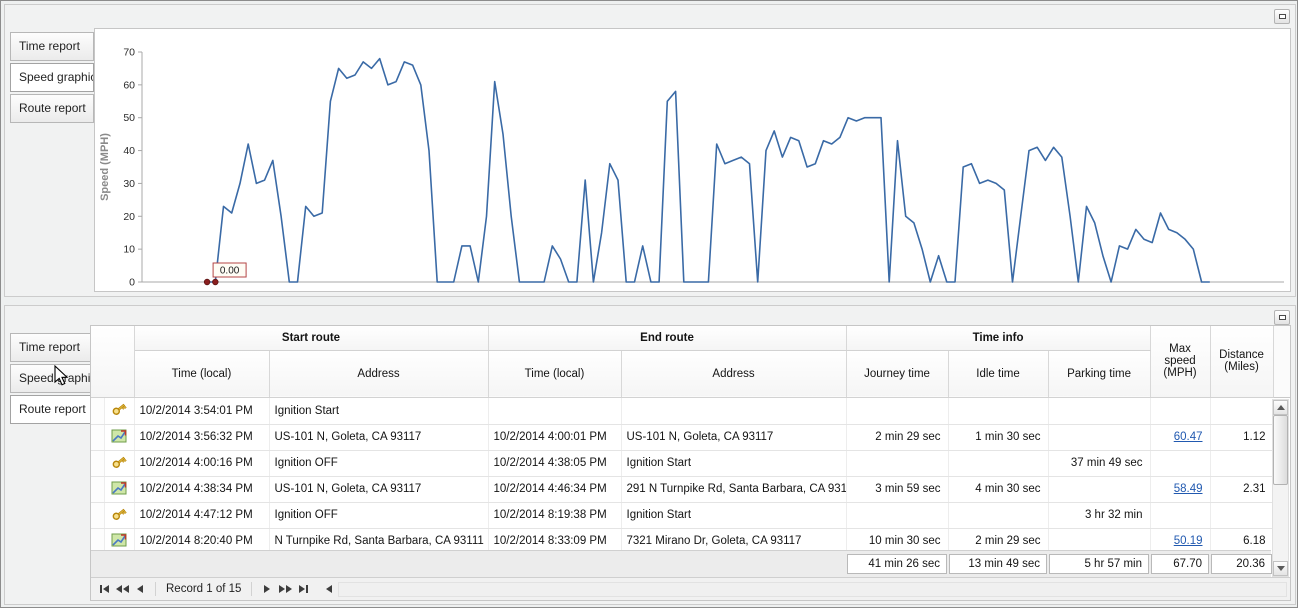  Describe the element at coordinates (1280, 450) in the screenshot. I see `scrollbar-thumb` at that location.